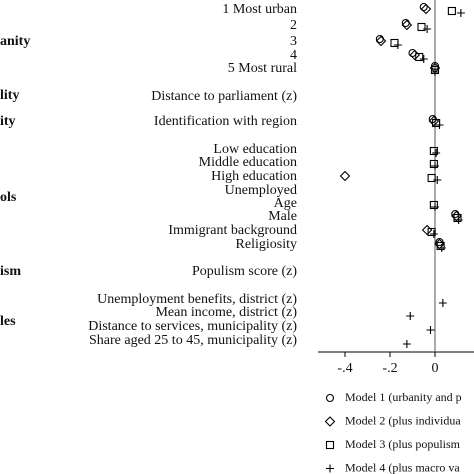 The height and width of the screenshot is (474, 474). What do you see at coordinates (293, 25) in the screenshot?
I see `row-label: 2` at bounding box center [293, 25].